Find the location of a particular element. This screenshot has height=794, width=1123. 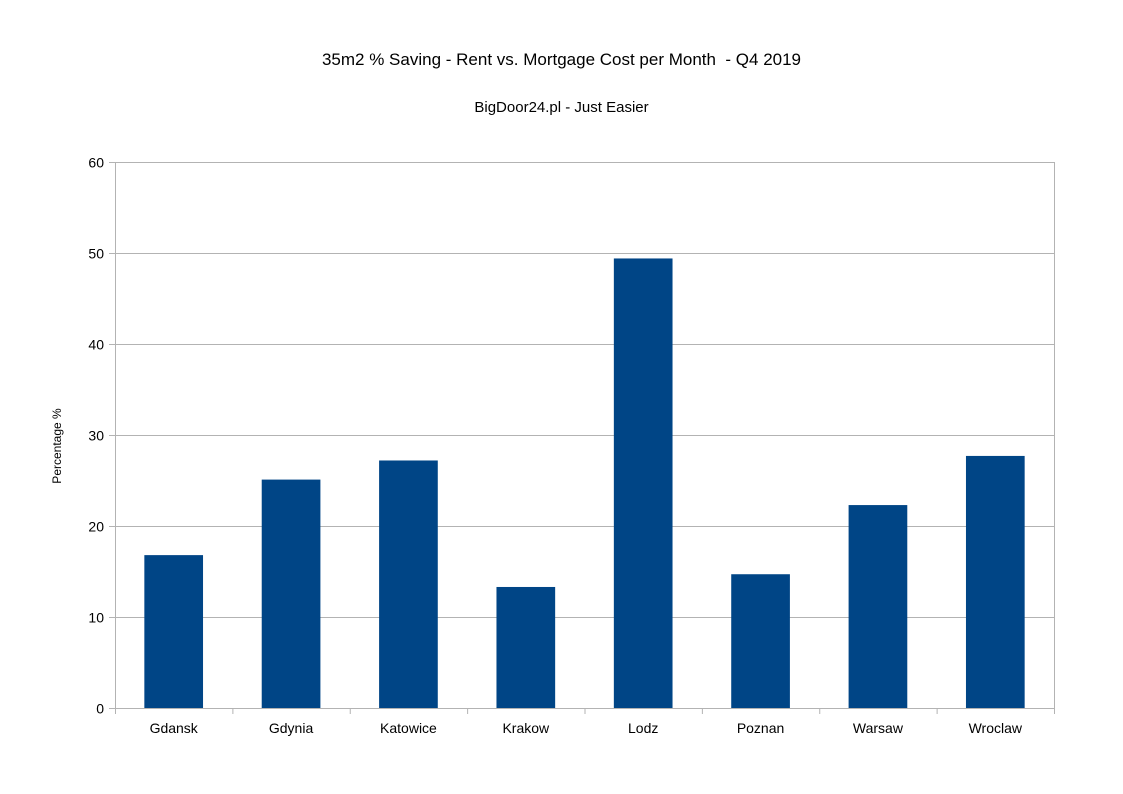

chart-subtitle: BigDoor24.pl - Just Easier is located at coordinates (561, 107).